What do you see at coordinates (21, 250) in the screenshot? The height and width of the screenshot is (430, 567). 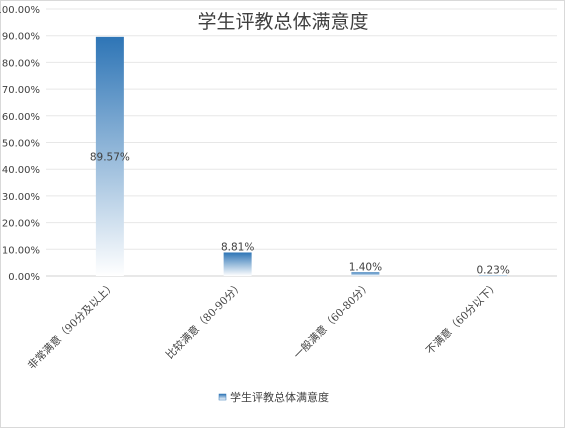 I see `y-tick-label: 10.00%` at bounding box center [21, 250].